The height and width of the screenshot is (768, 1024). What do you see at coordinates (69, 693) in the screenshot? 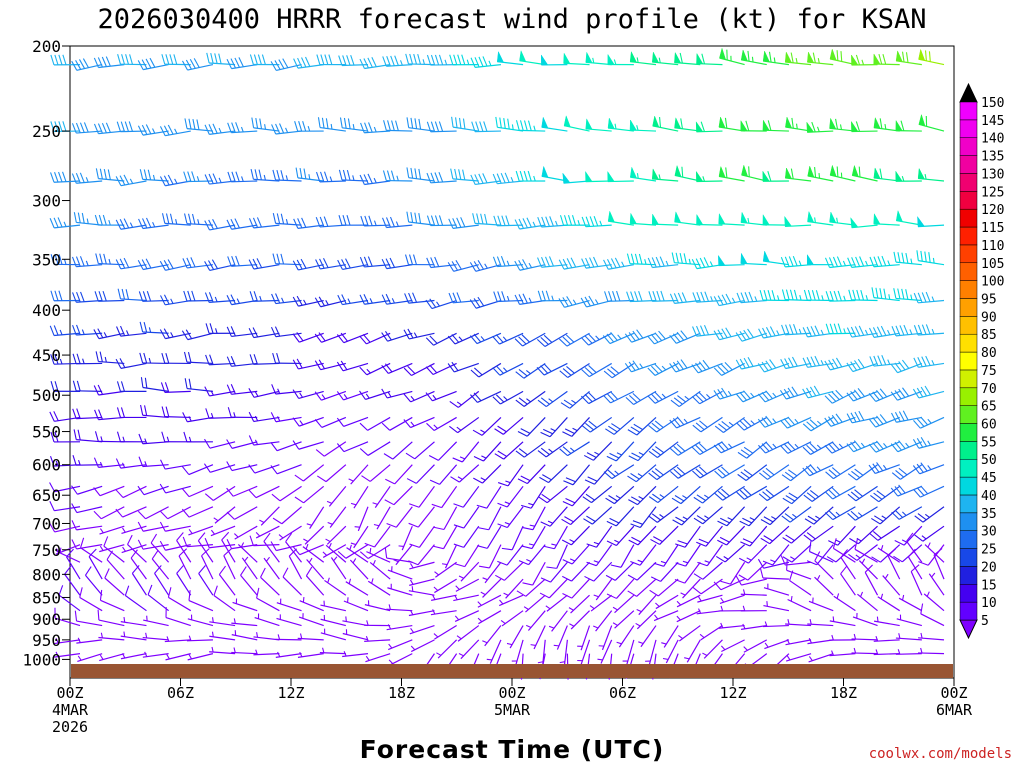
I see `x-tick-label: 00Z` at bounding box center [69, 693].